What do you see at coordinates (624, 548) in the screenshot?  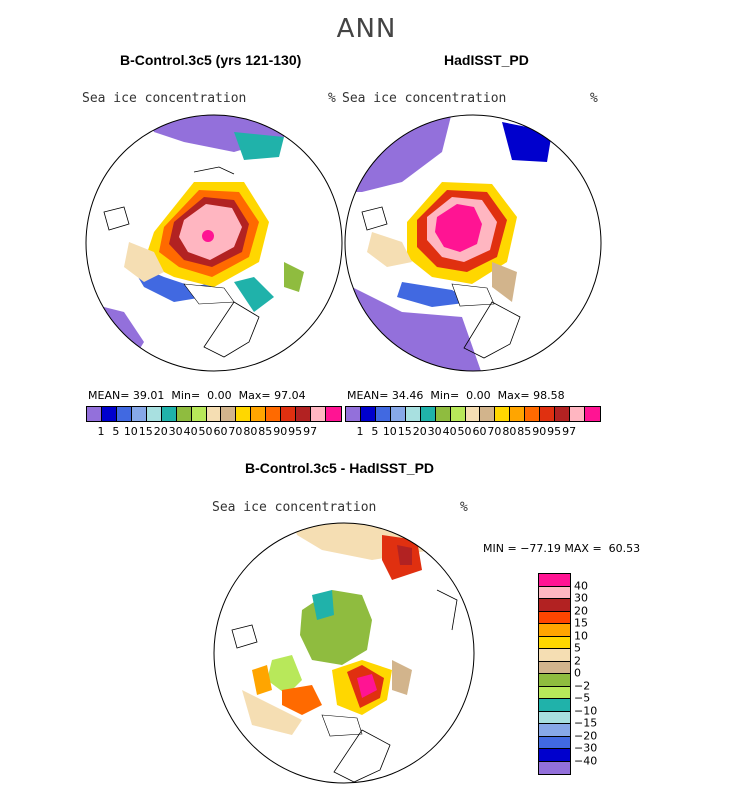 I see `diff-max-value: 60.53` at bounding box center [624, 548].